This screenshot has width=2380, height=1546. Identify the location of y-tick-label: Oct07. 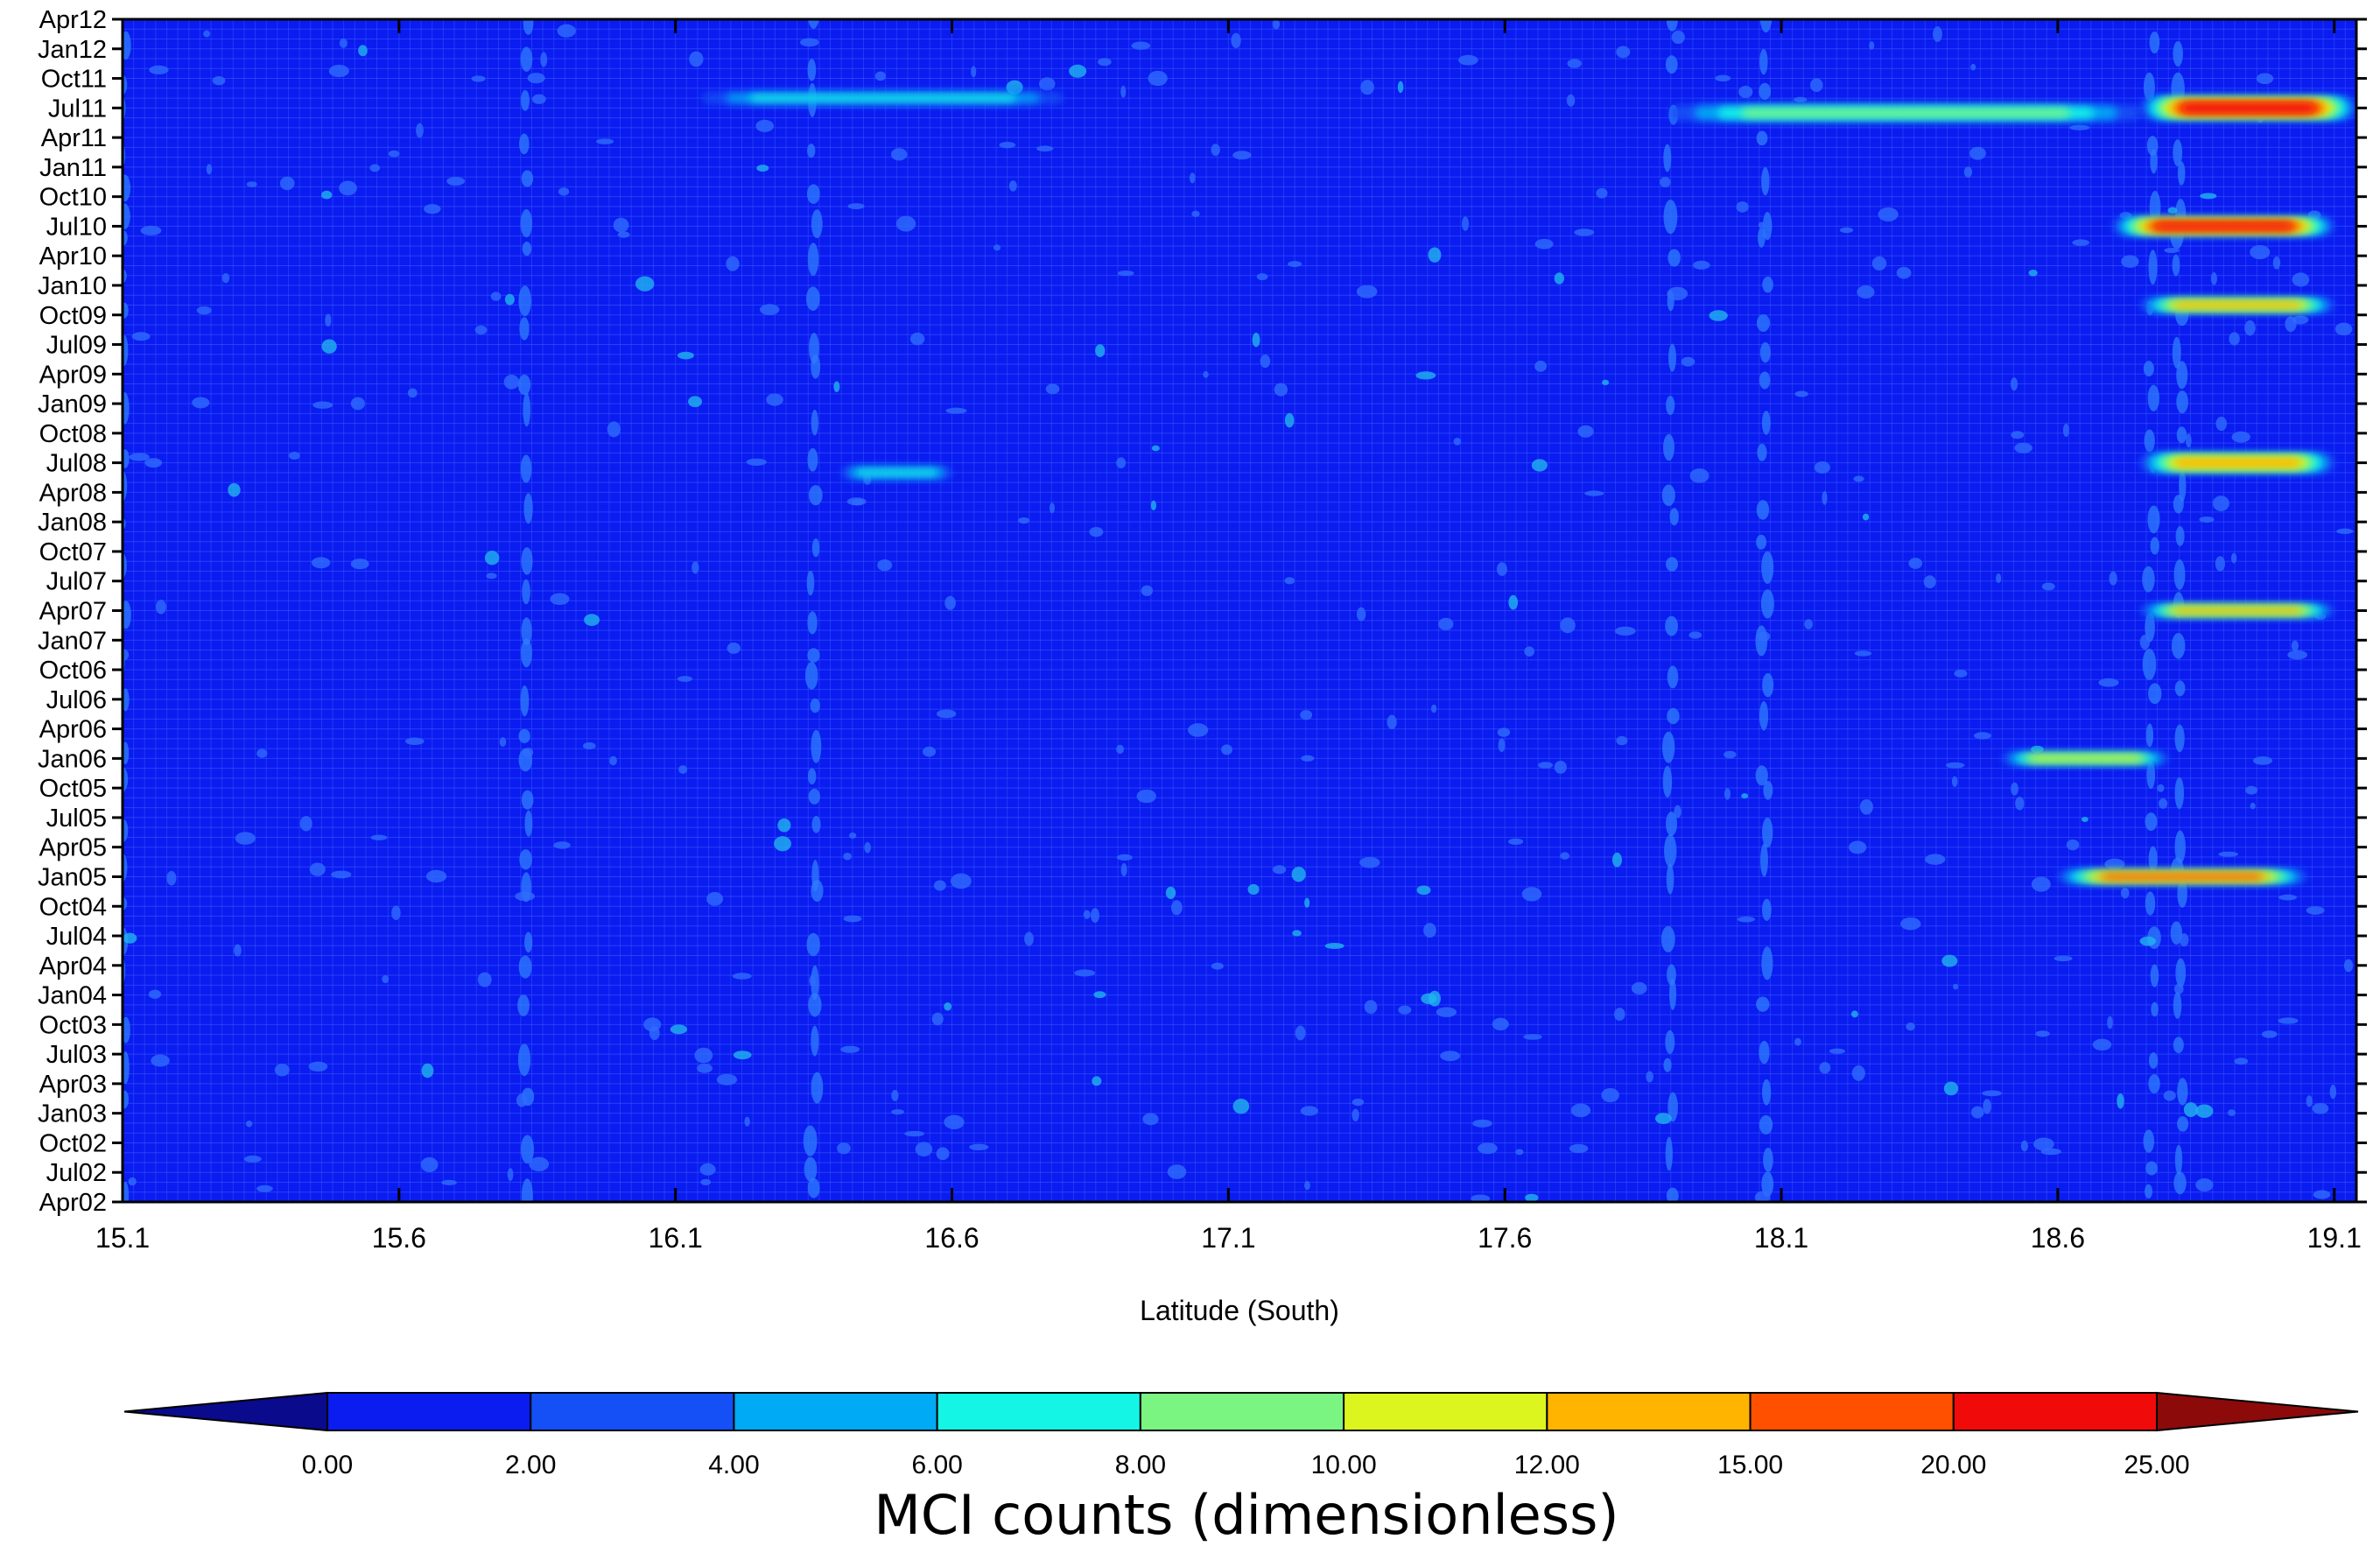
(73, 552).